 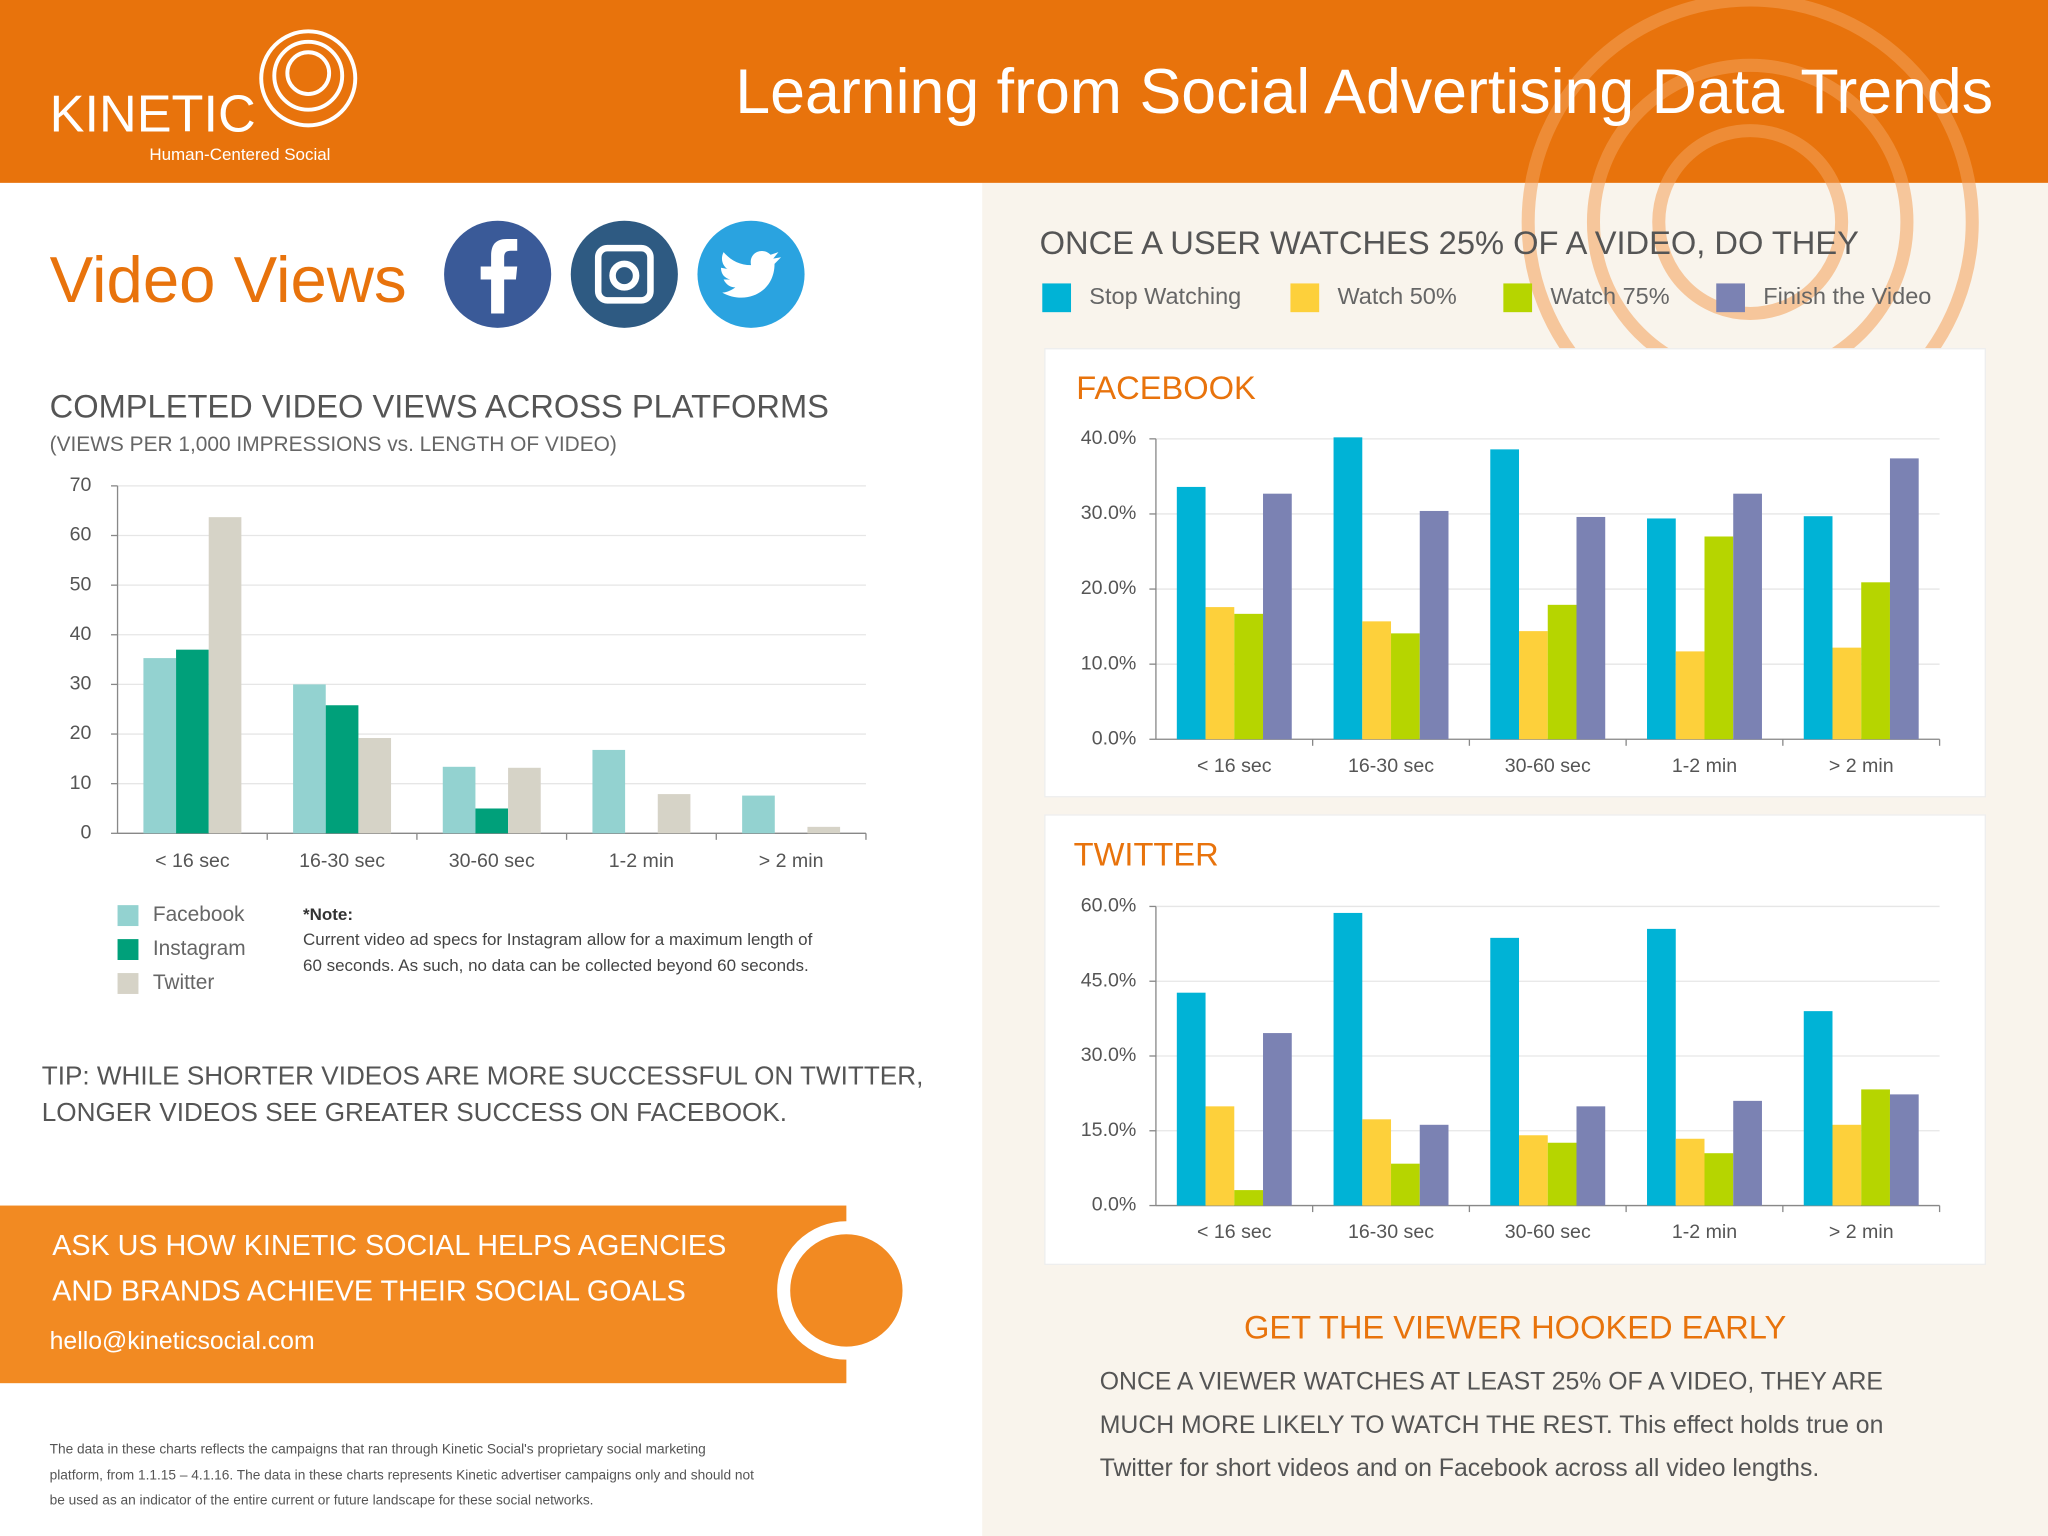 What do you see at coordinates (499, 276) in the screenshot?
I see `facebook-glyph` at bounding box center [499, 276].